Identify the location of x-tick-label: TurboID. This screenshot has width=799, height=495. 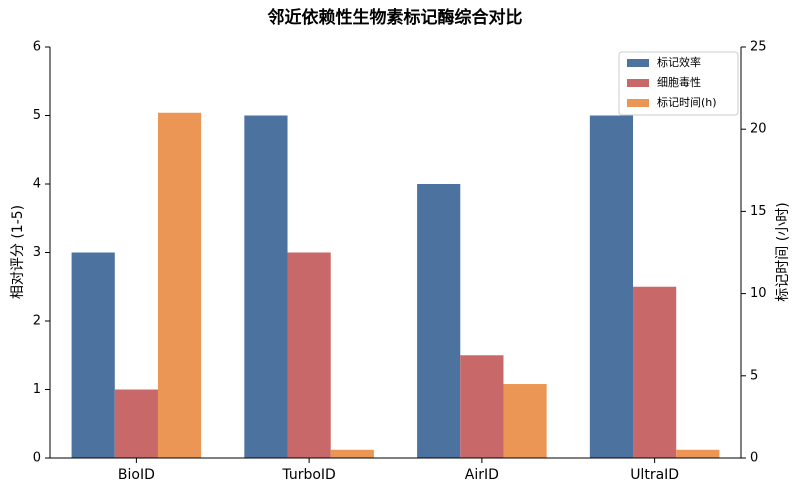
(308, 475).